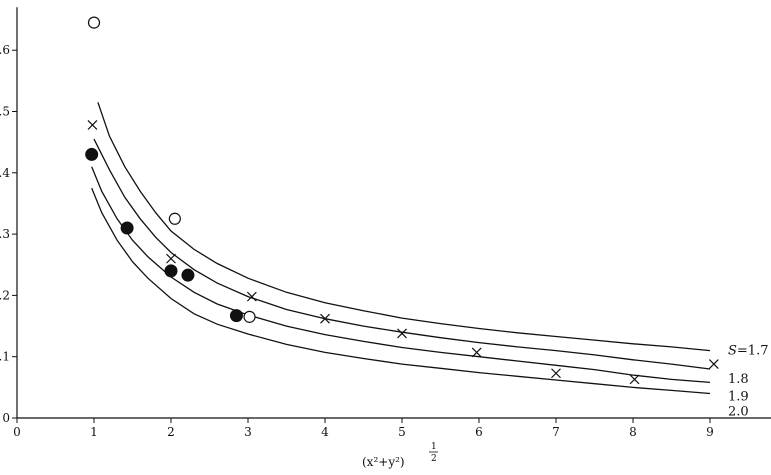  What do you see at coordinates (748, 351) in the screenshot?
I see `curve-label: S=1.7` at bounding box center [748, 351].